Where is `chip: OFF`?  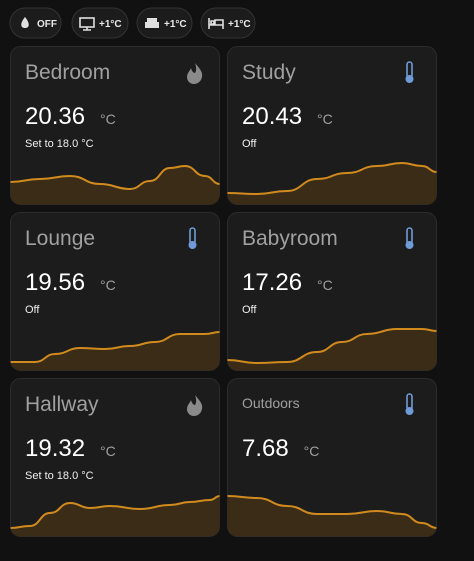
chip: OFF is located at coordinates (35, 23).